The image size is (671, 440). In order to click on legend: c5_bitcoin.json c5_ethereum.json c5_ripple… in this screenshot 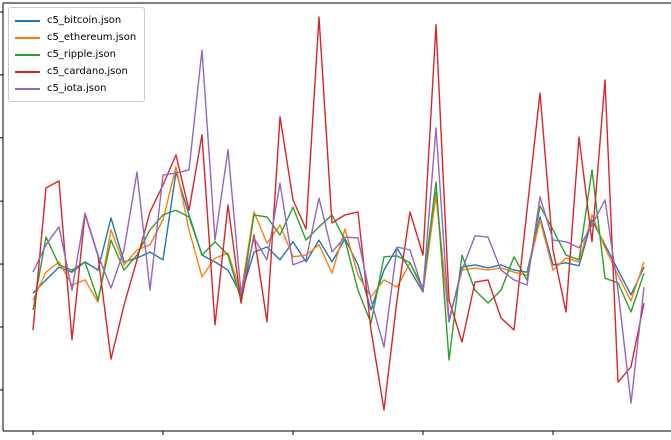, I will do `click(77, 54)`.